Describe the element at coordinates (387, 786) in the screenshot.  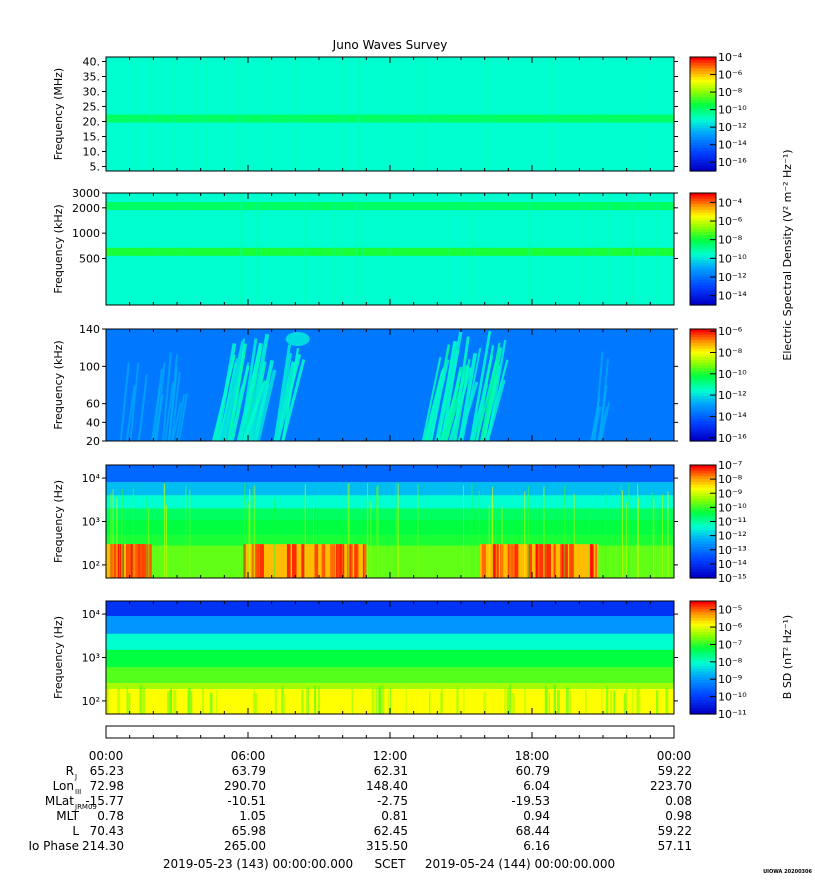
I see `ephemeris-value: 148.40` at that location.